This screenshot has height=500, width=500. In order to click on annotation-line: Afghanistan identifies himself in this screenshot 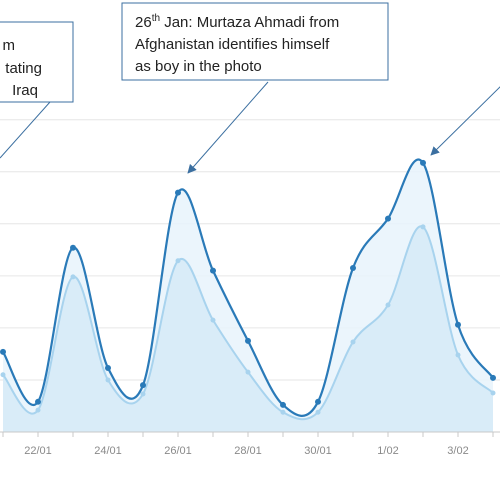, I will do `click(232, 44)`.